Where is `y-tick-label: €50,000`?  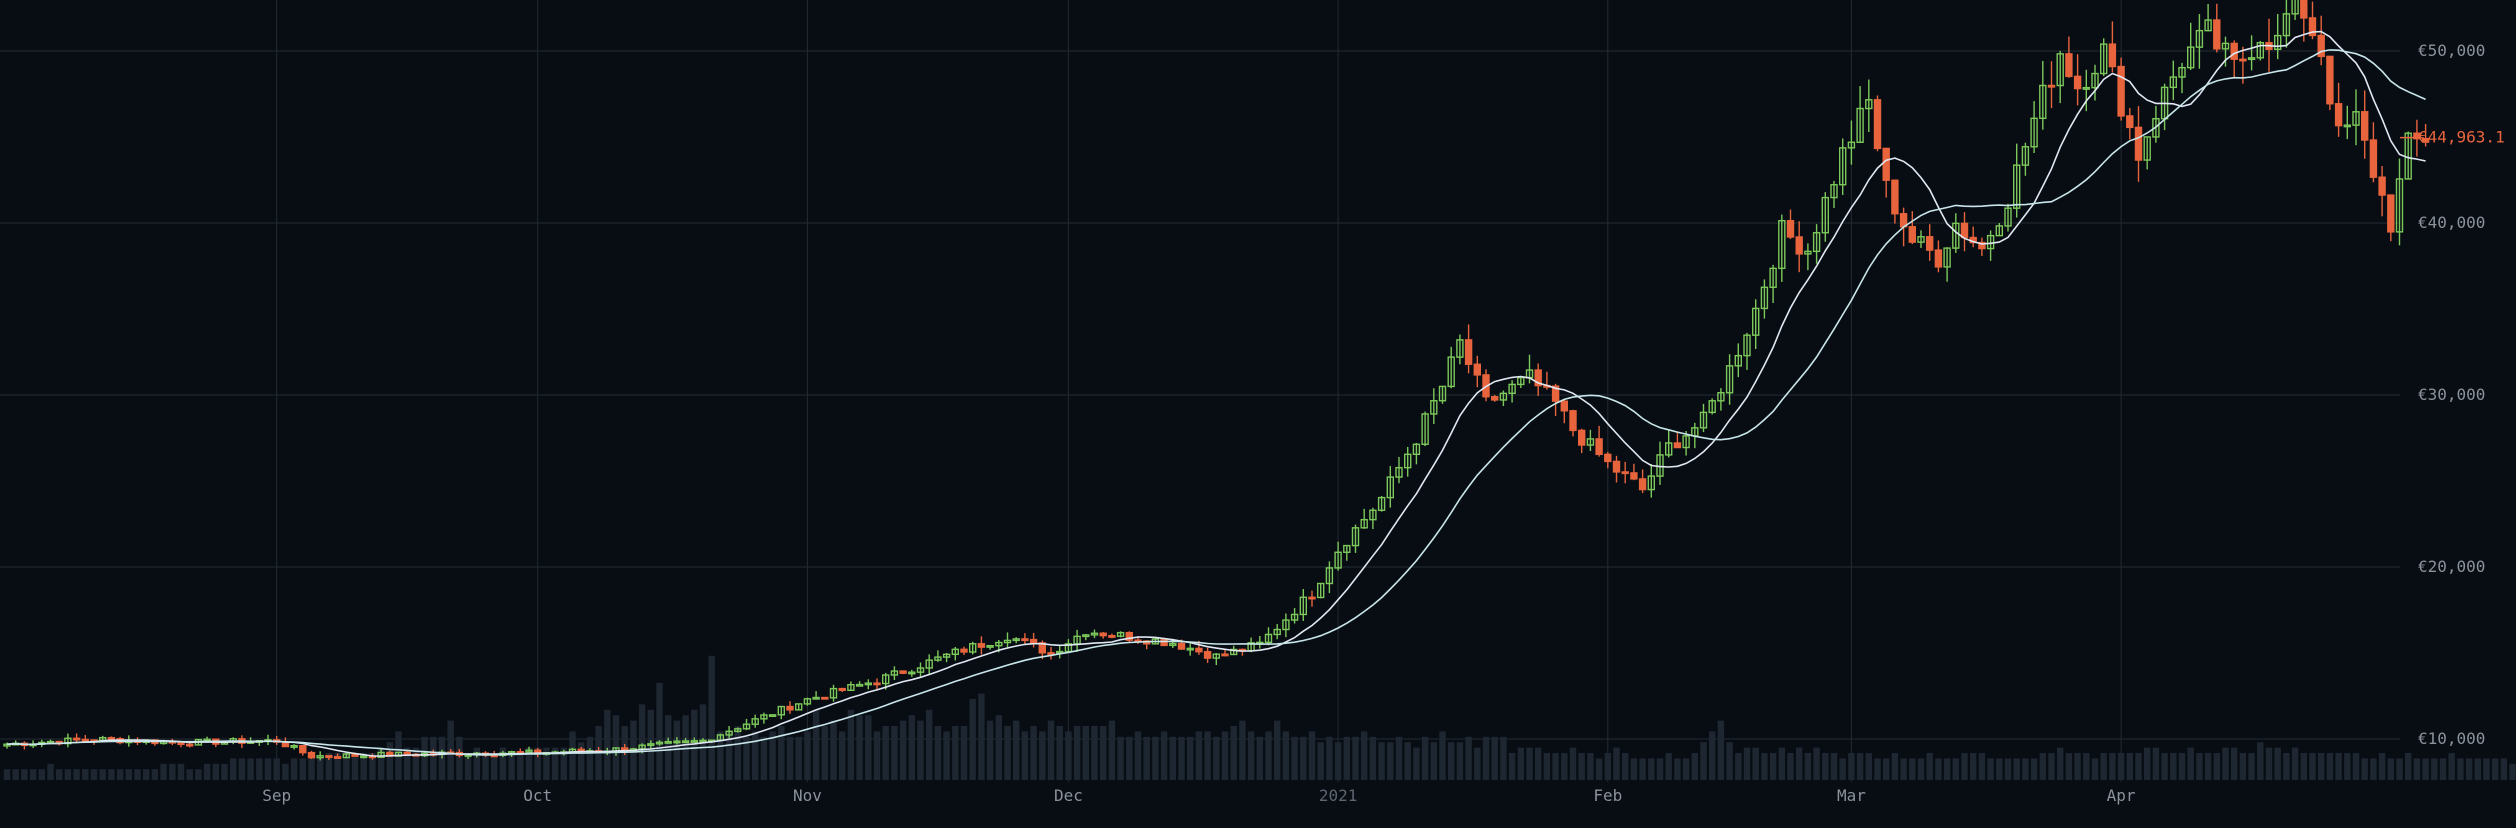 y-tick-label: €50,000 is located at coordinates (2451, 50).